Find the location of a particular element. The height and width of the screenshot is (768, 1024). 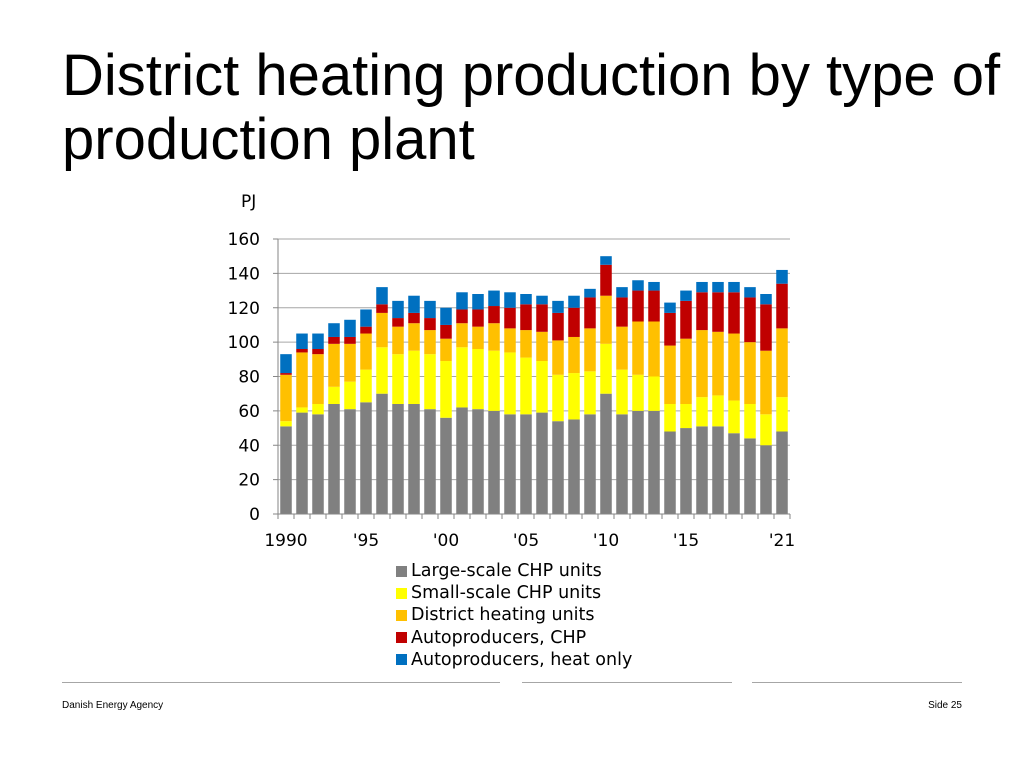

legend-label: Small-scale CHP units is located at coordinates (506, 593).